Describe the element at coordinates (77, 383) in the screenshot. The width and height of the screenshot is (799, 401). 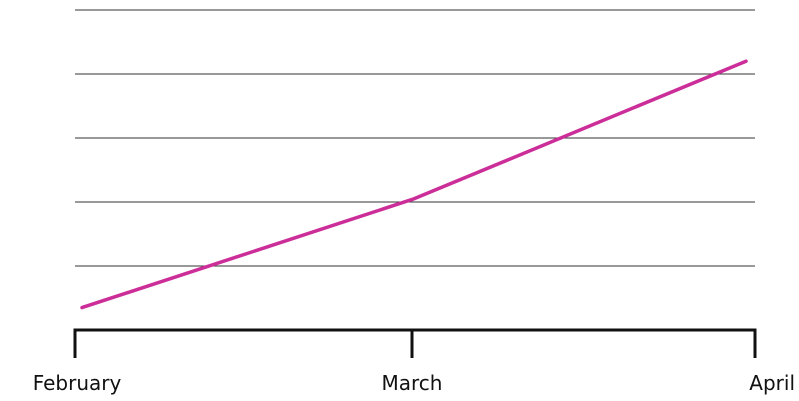
I see `x-tick-label: February` at that location.